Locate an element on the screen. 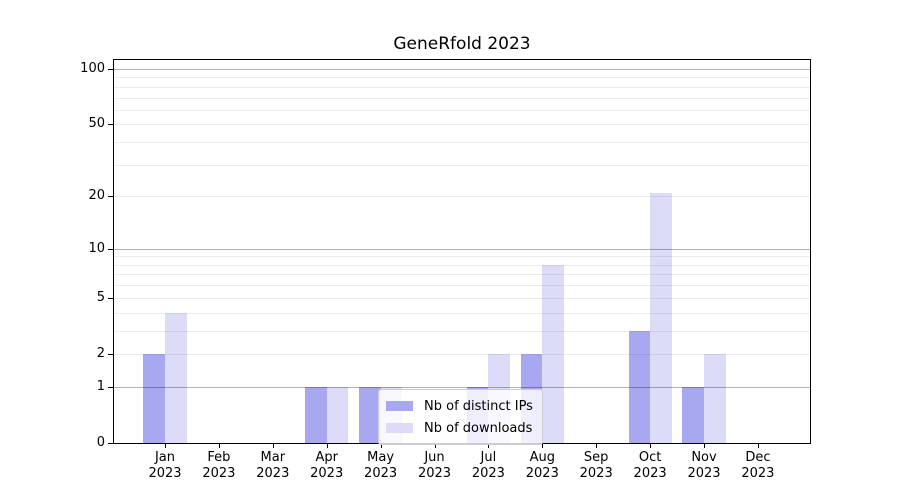 The image size is (900, 500). x-tick-label-jun: Jun 2023 is located at coordinates (434, 465).